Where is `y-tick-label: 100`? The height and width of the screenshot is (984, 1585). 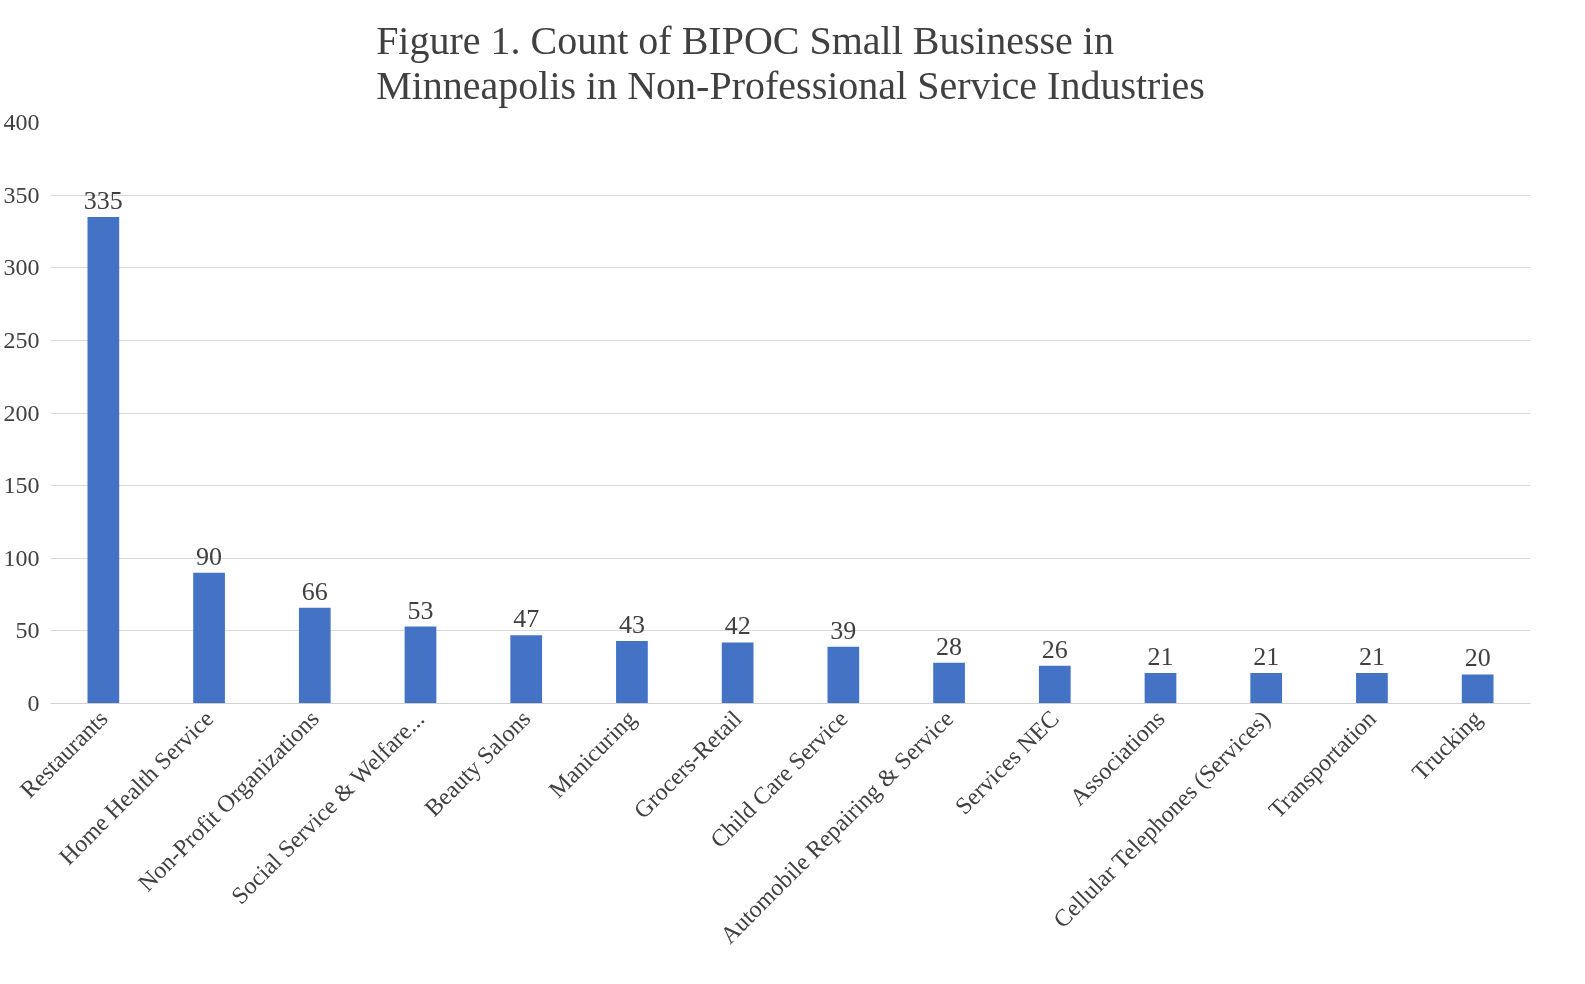
y-tick-label: 100 is located at coordinates (21, 557).